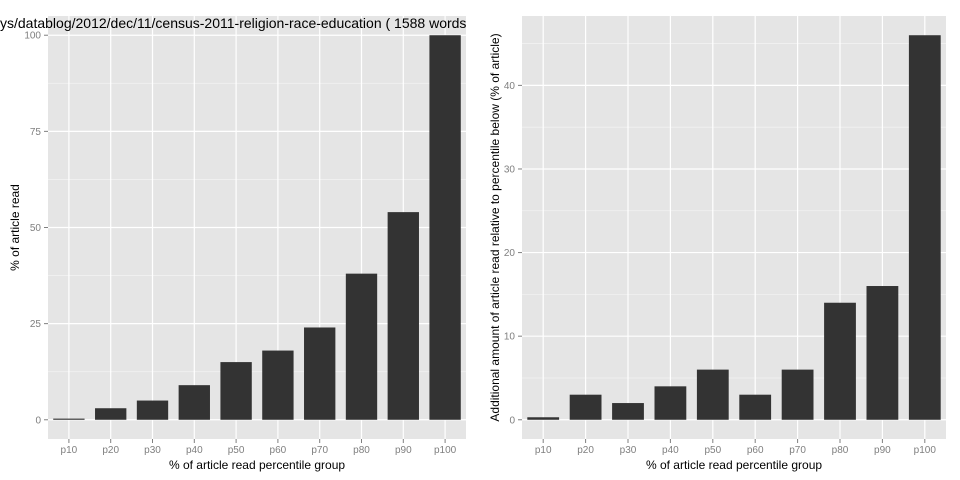 Image resolution: width=960 pixels, height=480 pixels. I want to click on y-axis-title: % of article read, so click(15, 227).